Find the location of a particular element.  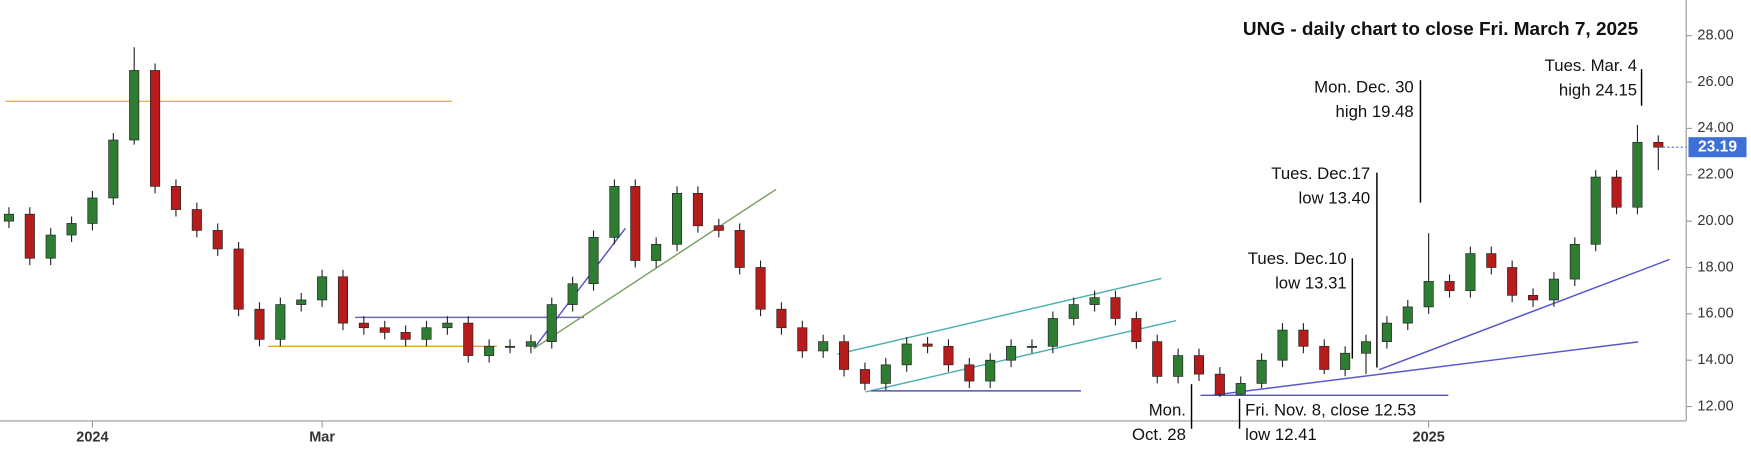

y-tick-label: 22.00 is located at coordinates (1715, 175).